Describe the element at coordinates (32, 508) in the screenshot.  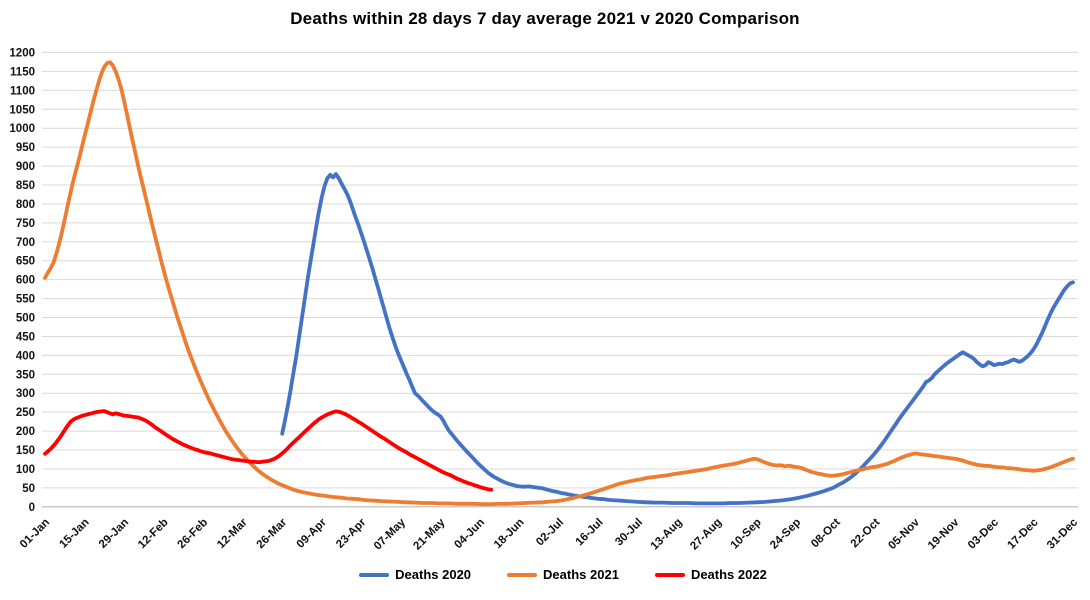
I see `y-tick-label: 0` at that location.